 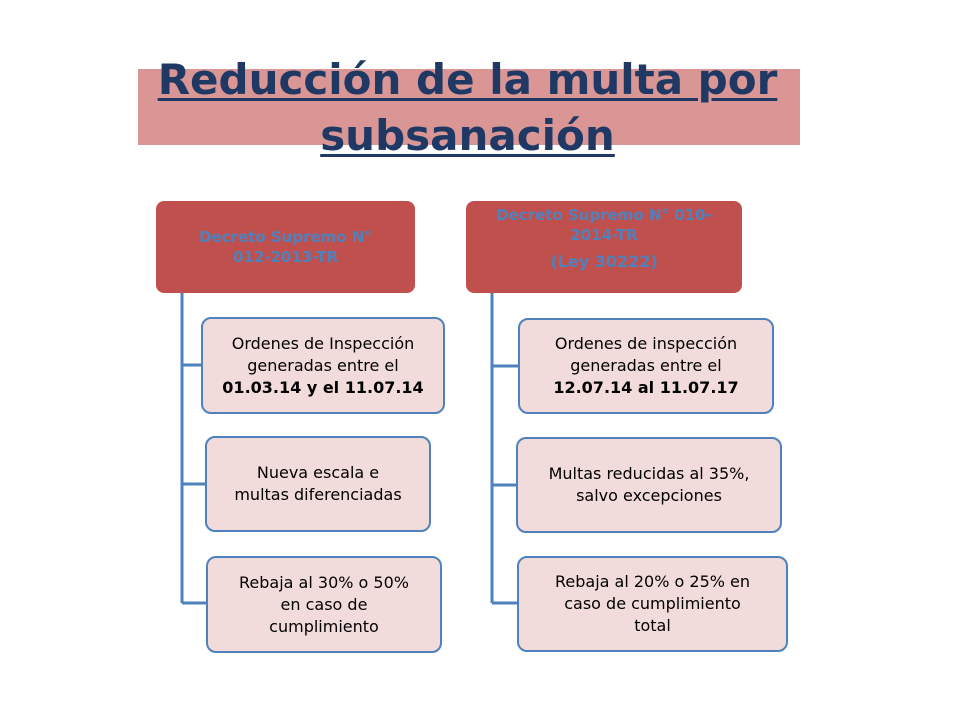 I want to click on left-box-3-line-2: en caso de, so click(x=324, y=604).